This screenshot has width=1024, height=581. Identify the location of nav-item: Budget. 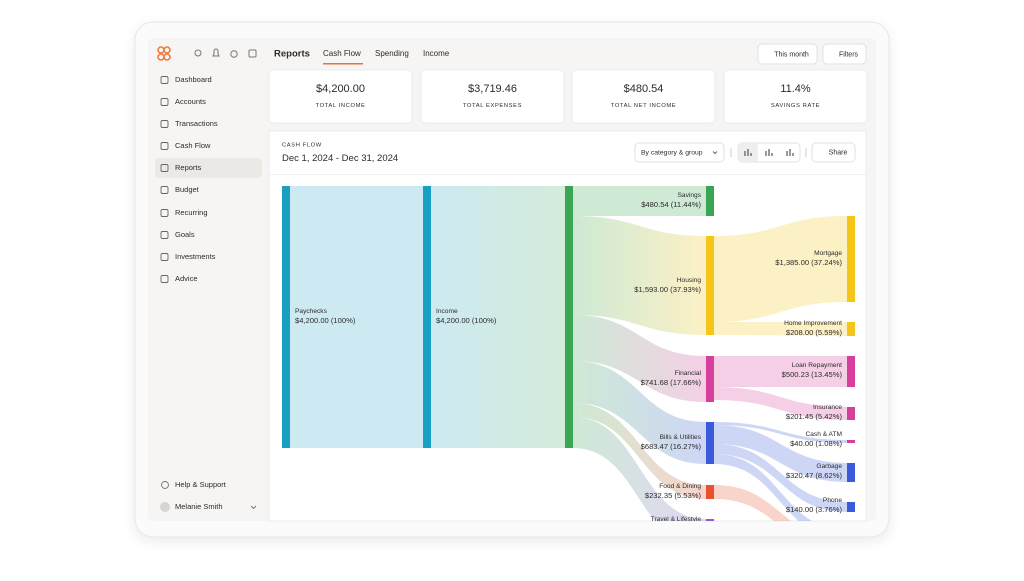
(187, 189).